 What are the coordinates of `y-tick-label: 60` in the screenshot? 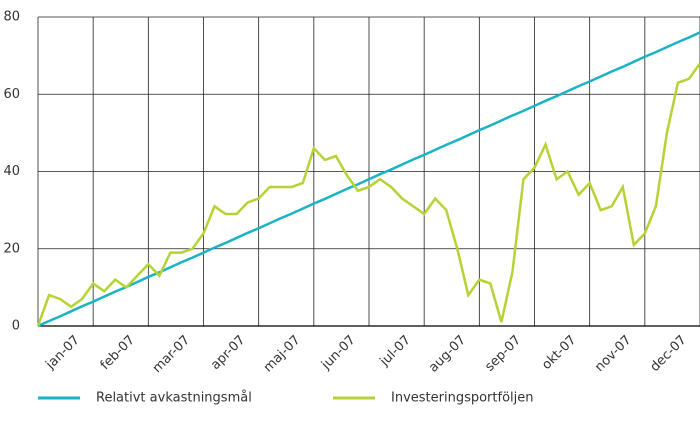 It's located at (11, 94).